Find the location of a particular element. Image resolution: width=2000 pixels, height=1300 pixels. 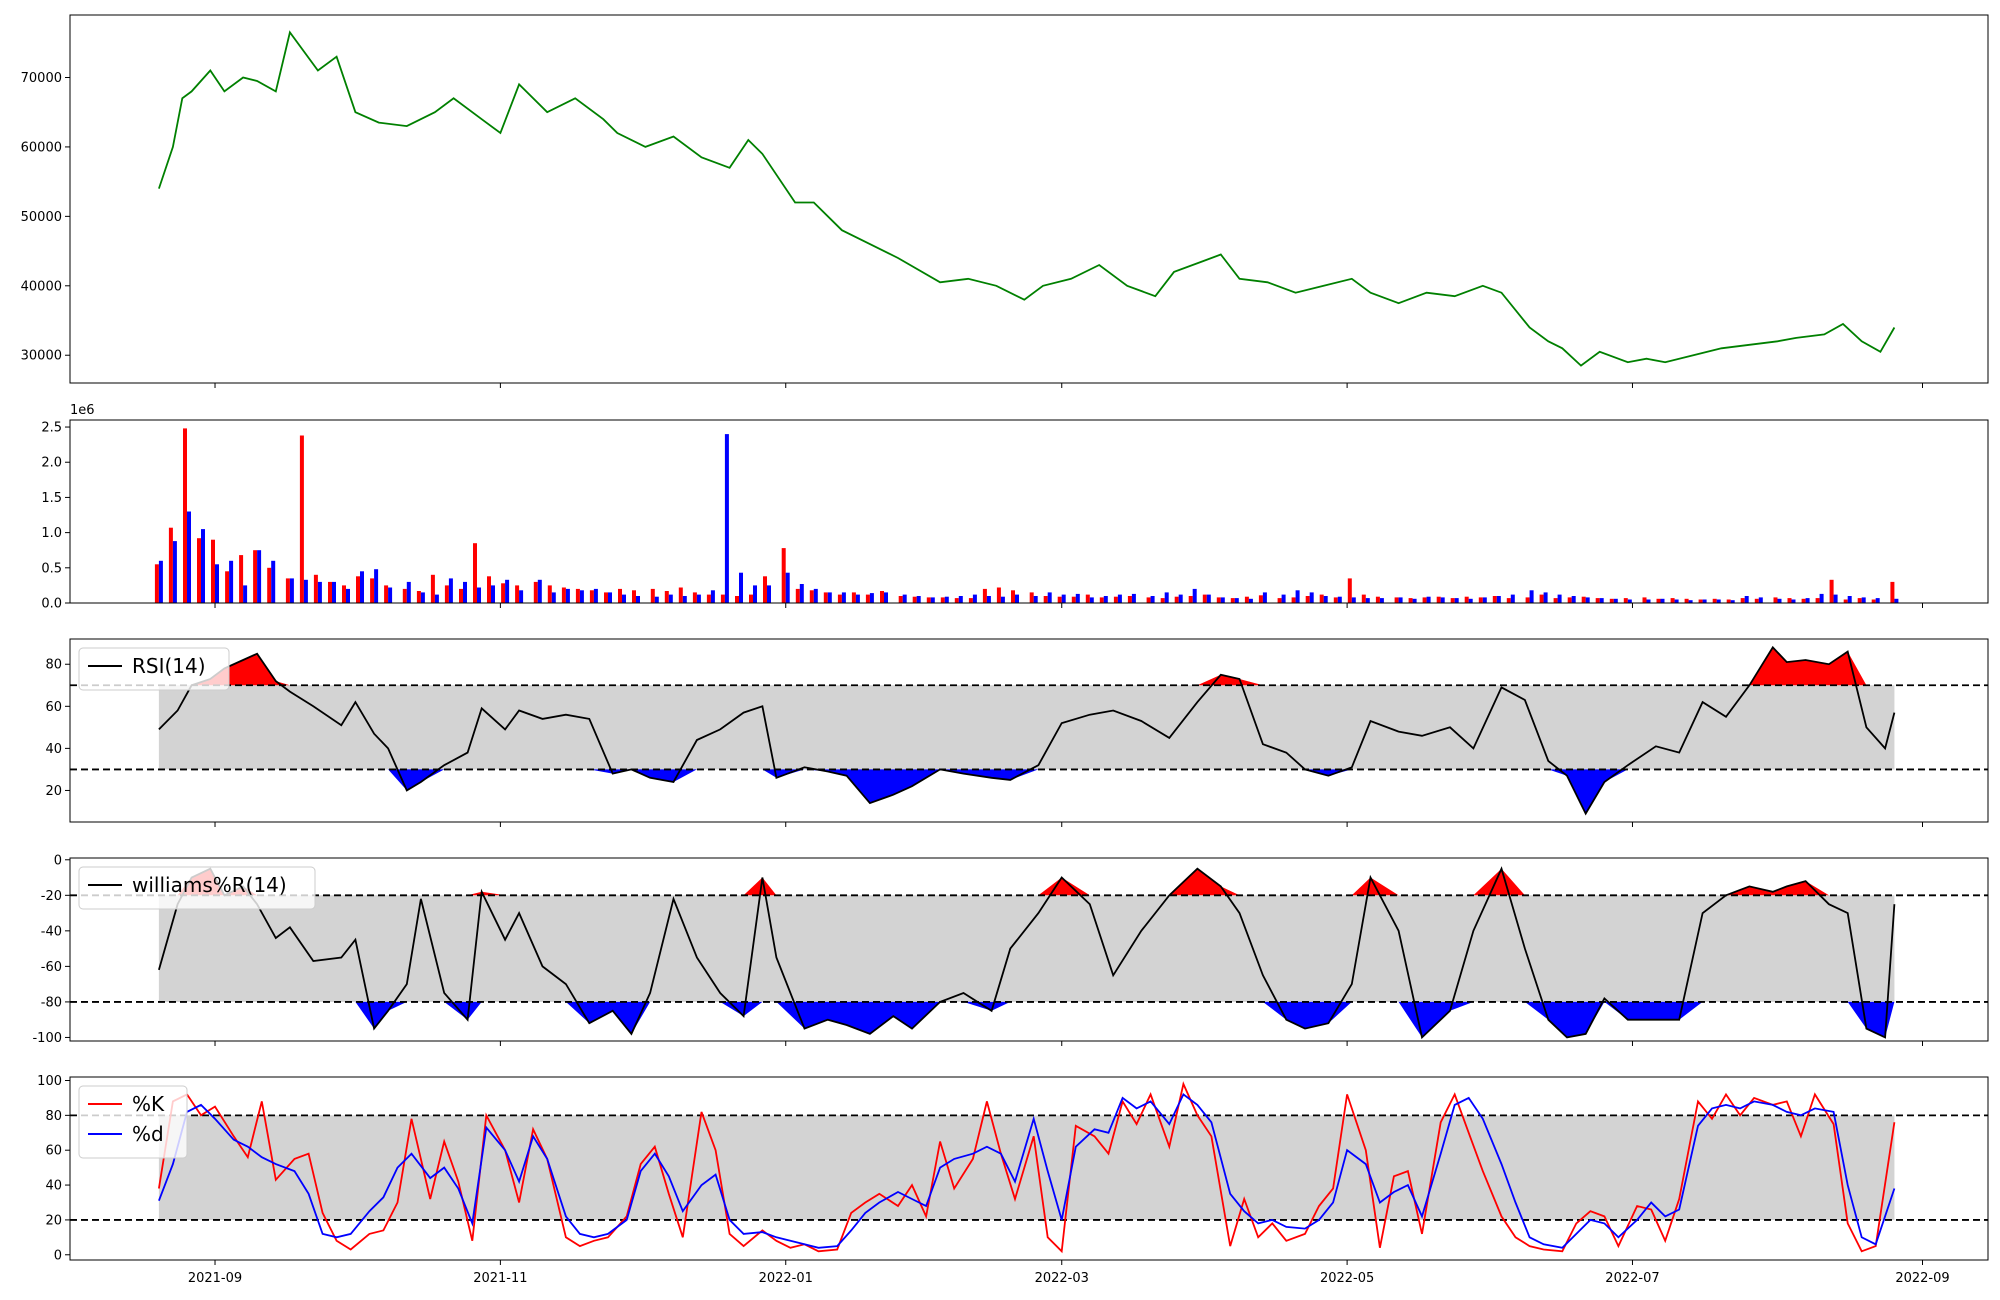

legend: williams%R(14) is located at coordinates (197, 888).